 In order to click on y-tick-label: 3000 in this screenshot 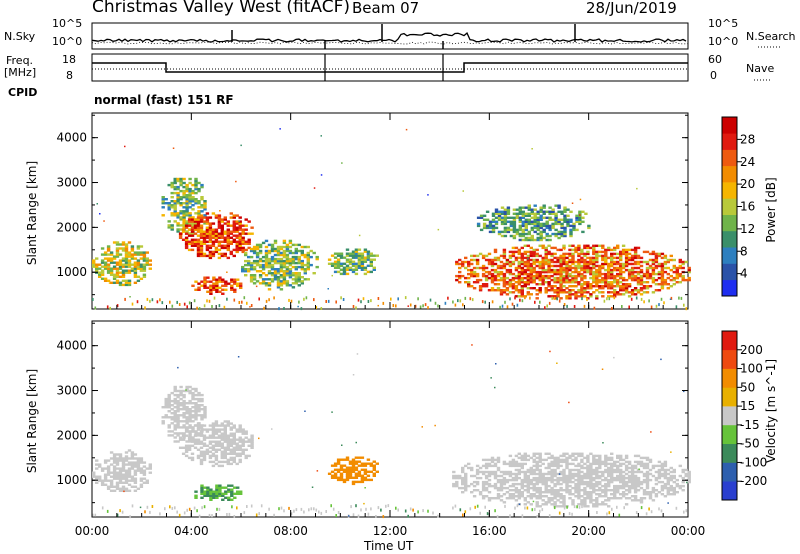, I will do `click(71, 183)`.